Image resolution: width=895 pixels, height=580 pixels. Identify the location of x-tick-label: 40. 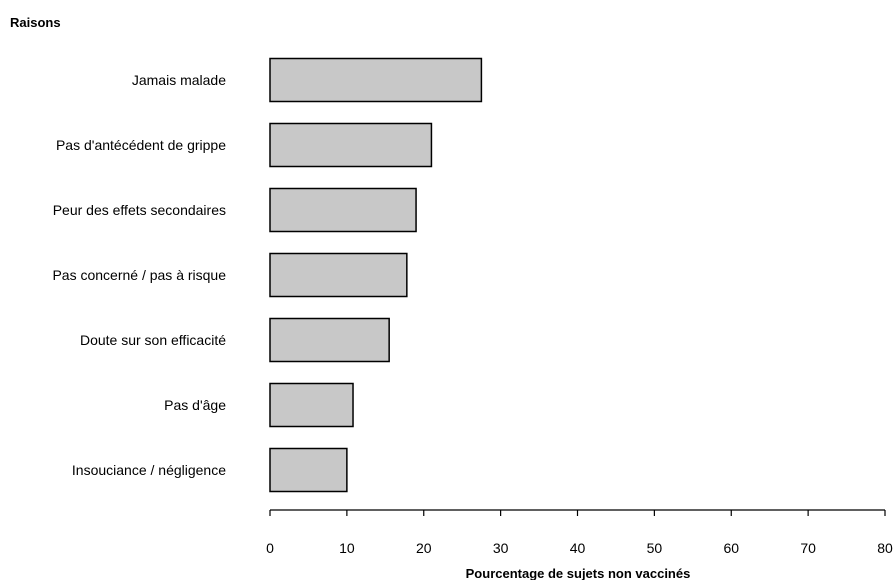
(578, 548).